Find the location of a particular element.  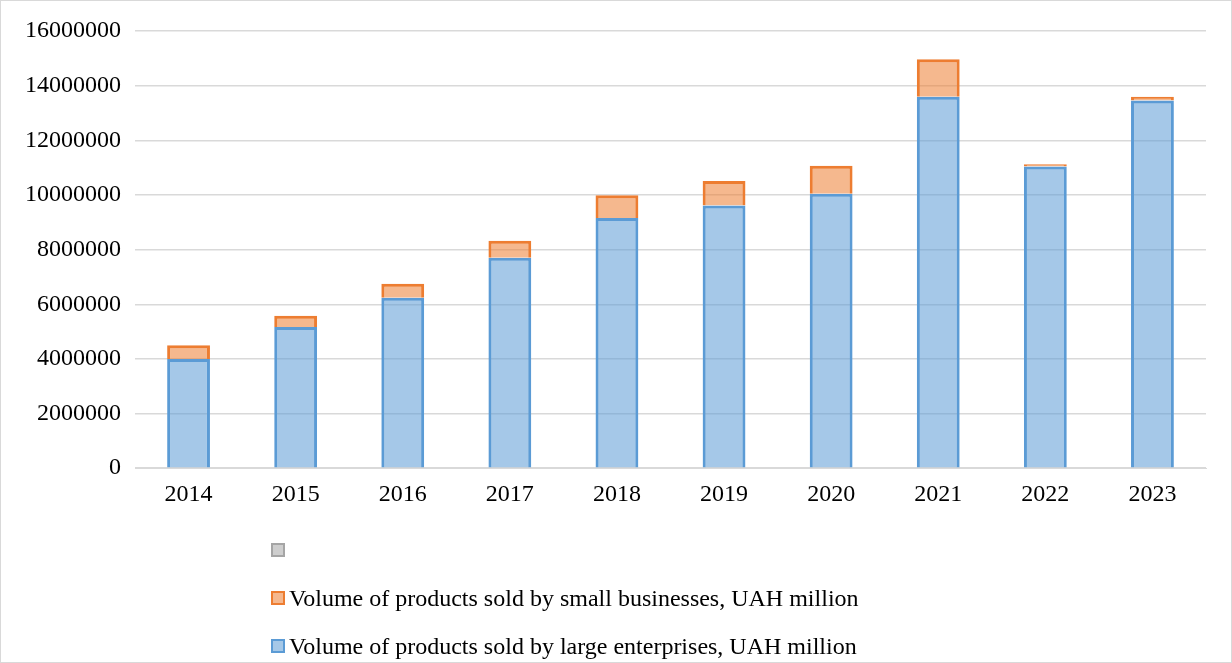

x-tick-label: 2018 is located at coordinates (616, 492).